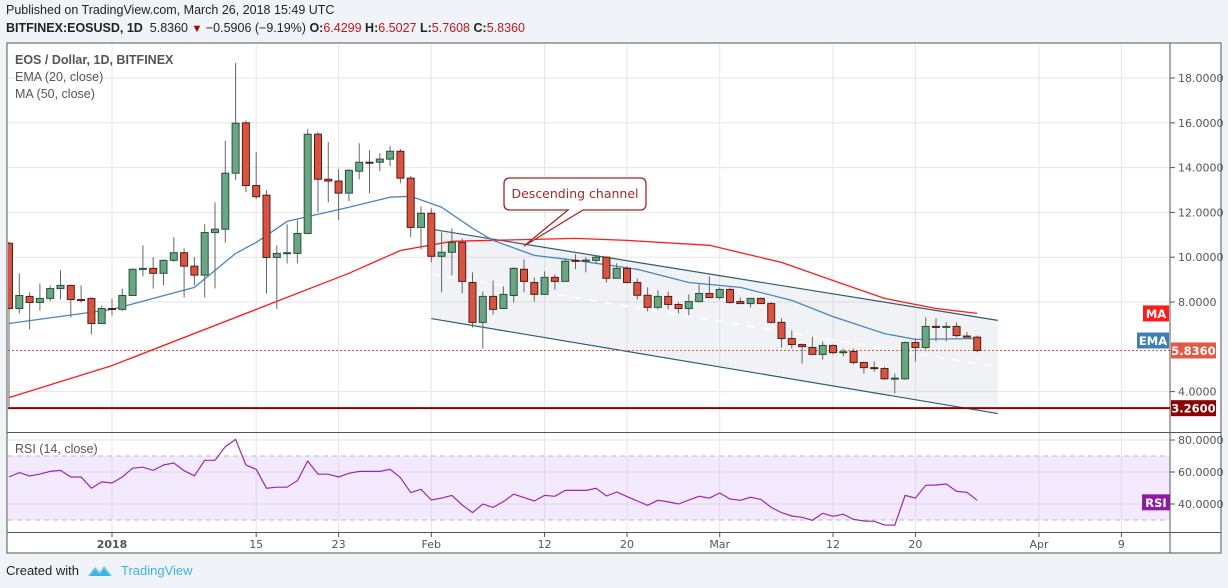 This screenshot has width=1228, height=588. I want to click on channel-fill, so click(714, 321).